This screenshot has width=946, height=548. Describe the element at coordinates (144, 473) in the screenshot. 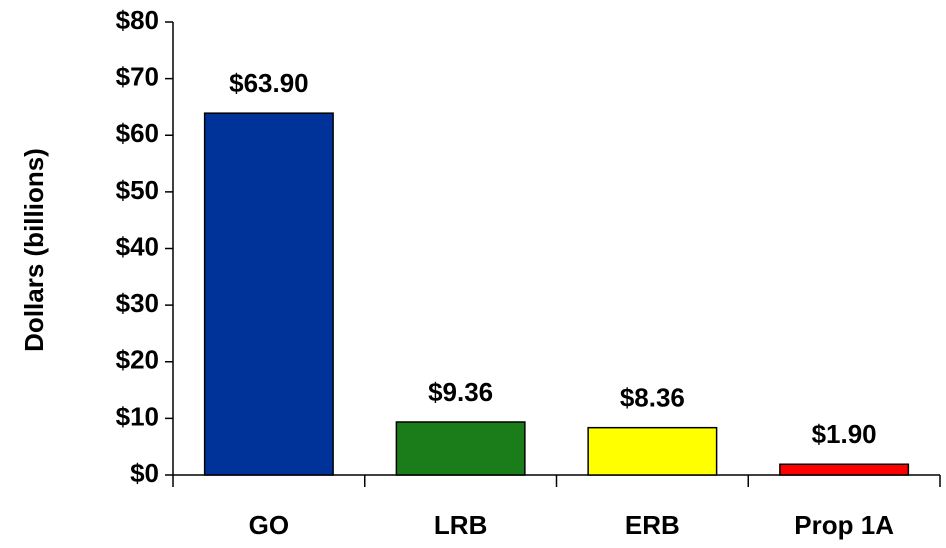

I see `y-tick-label: $0` at that location.